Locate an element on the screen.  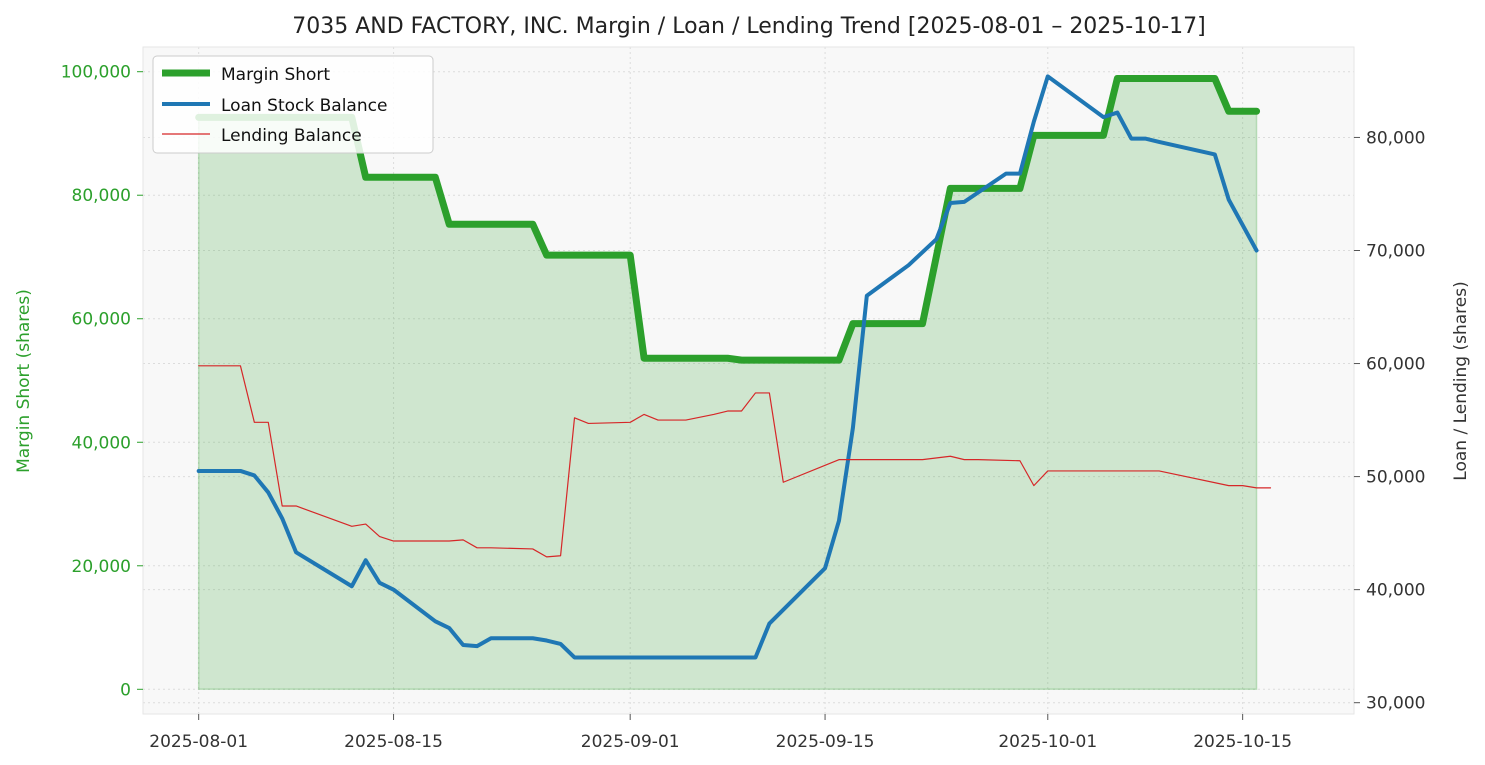
legend-label-loan-stock-balance: Loan Stock Balance is located at coordinates (304, 106).